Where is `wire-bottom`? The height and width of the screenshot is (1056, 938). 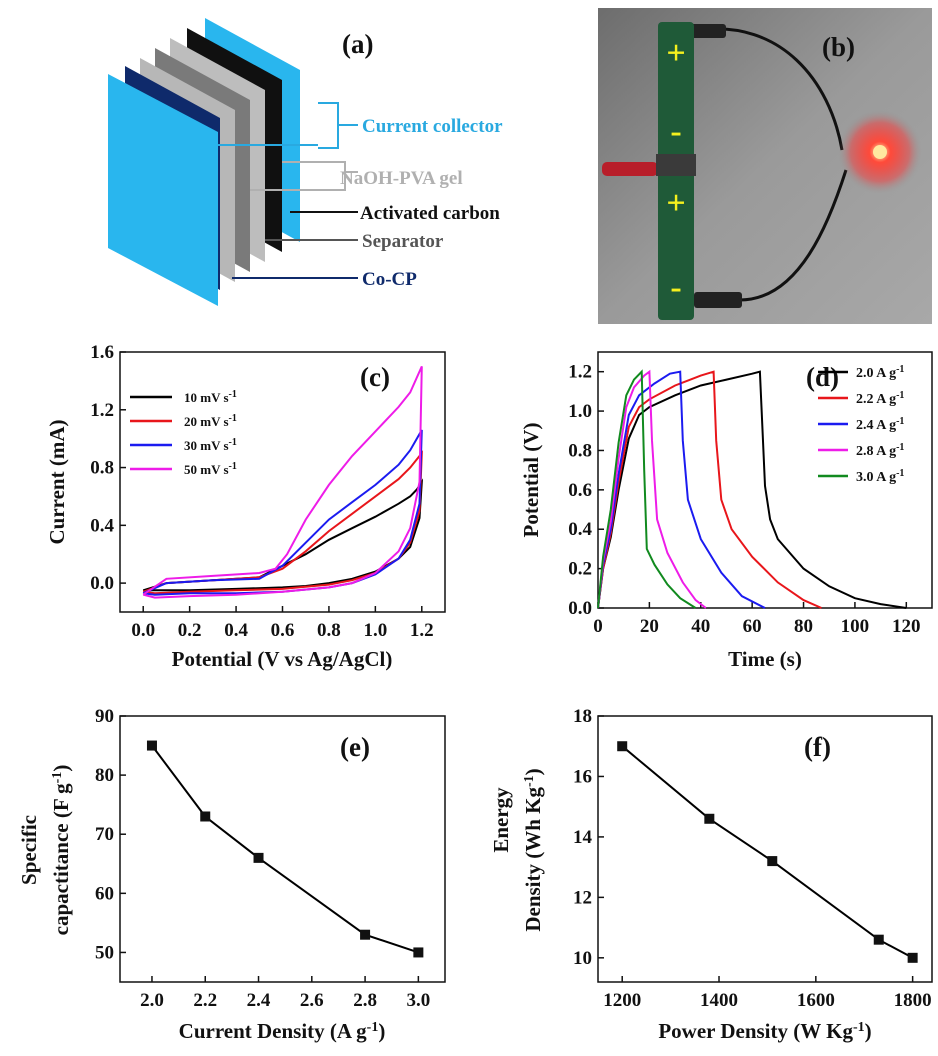
wire-bottom is located at coordinates (793, 235).